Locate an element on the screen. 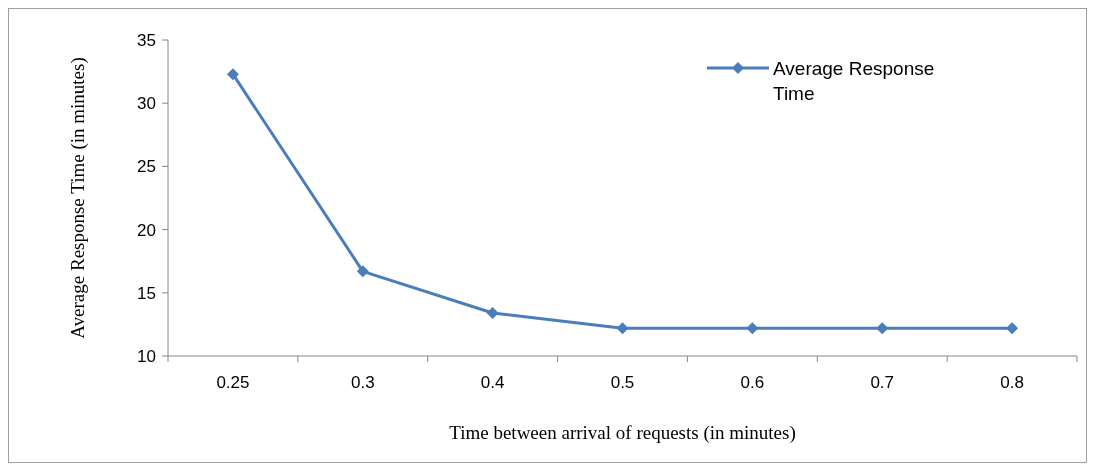 Image resolution: width=1095 pixels, height=471 pixels. x-tick-label: 0.6 is located at coordinates (752, 382).